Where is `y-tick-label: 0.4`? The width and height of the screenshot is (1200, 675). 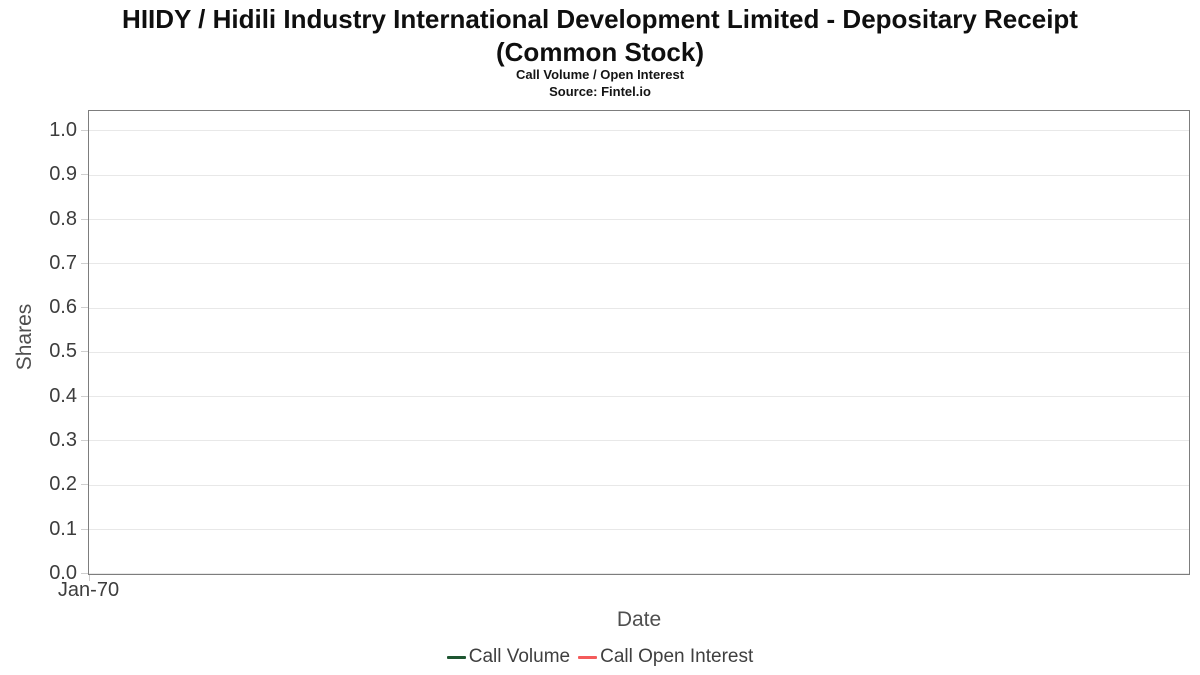
y-tick-label: 0.4 is located at coordinates (63, 395).